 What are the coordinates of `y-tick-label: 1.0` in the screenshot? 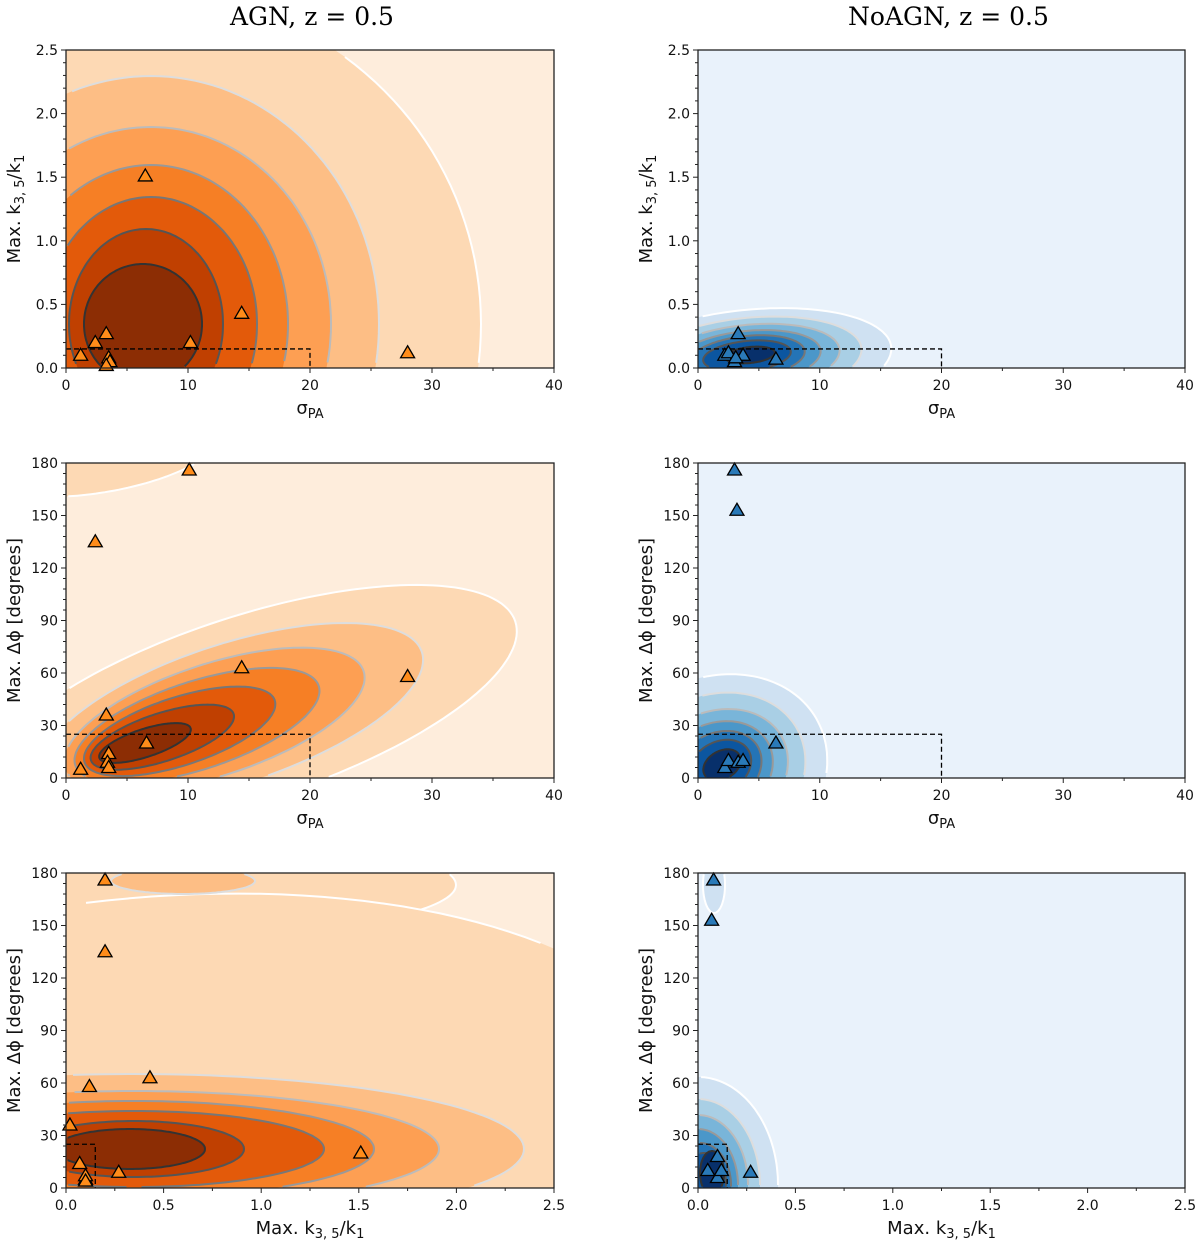 It's located at (47, 242).